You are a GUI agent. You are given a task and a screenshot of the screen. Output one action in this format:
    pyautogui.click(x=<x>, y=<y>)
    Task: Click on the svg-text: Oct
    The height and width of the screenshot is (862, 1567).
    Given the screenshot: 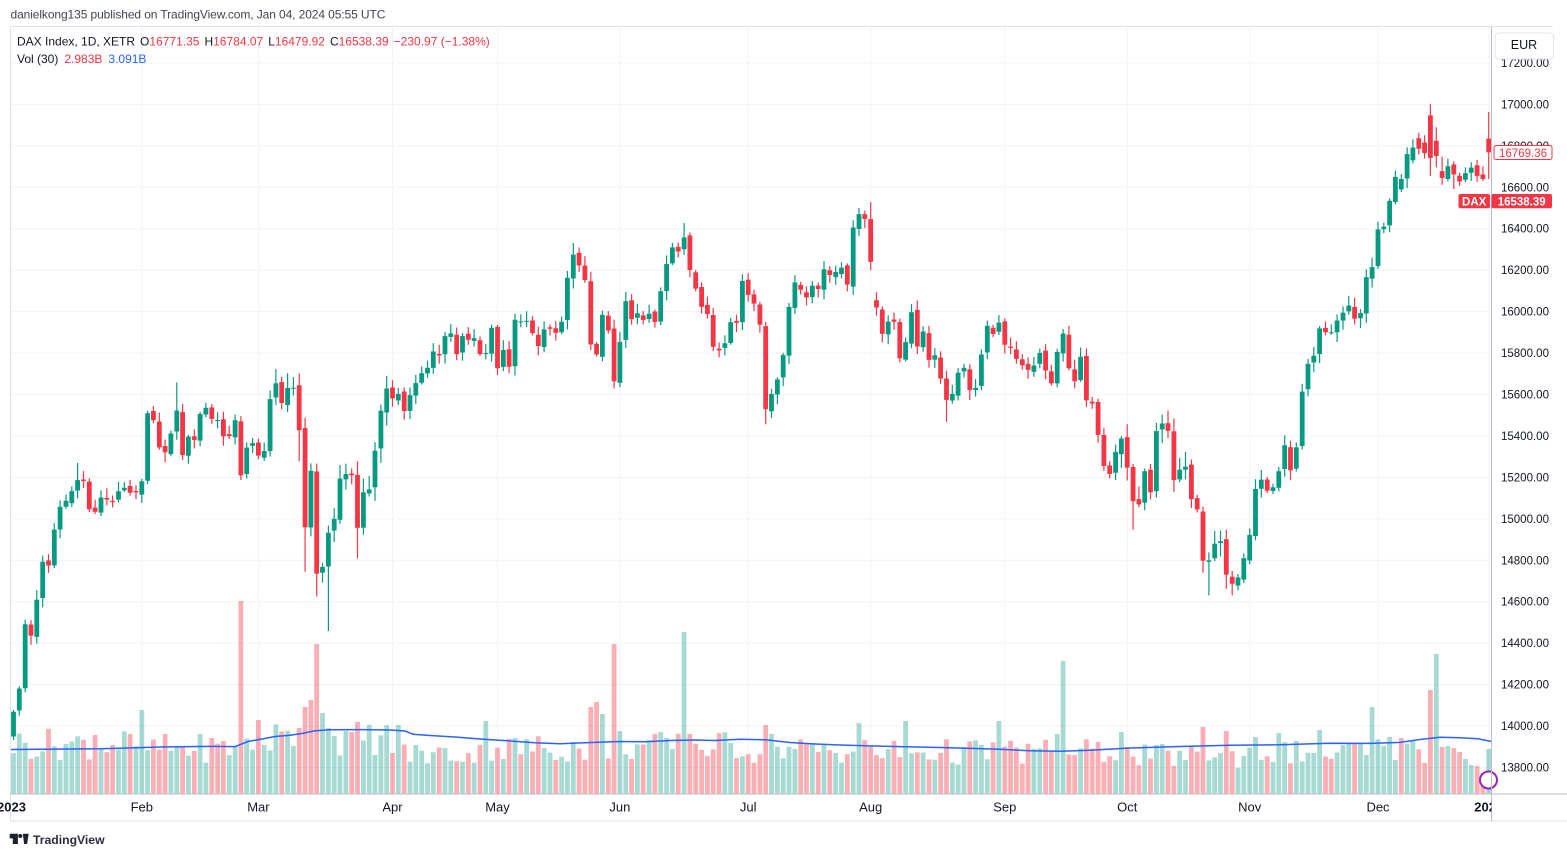 What is the action you would take?
    pyautogui.click(x=1127, y=807)
    